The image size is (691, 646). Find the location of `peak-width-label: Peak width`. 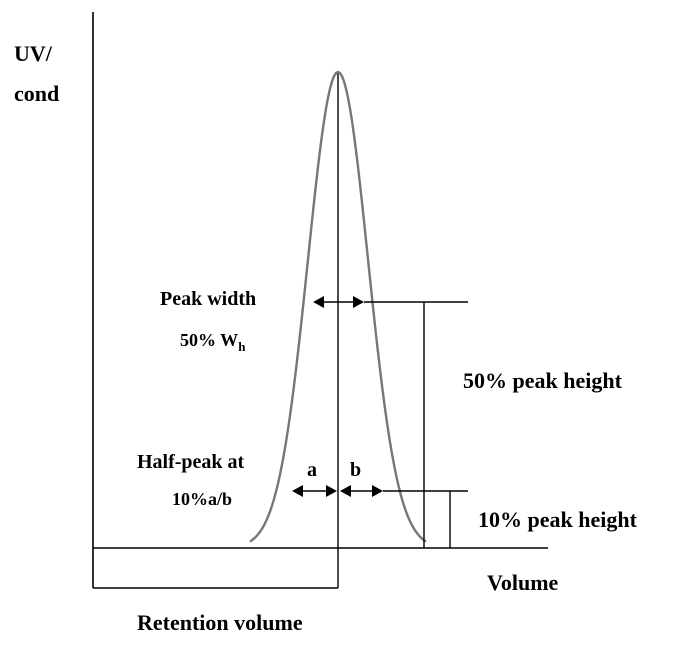

peak-width-label: Peak width is located at coordinates (208, 299).